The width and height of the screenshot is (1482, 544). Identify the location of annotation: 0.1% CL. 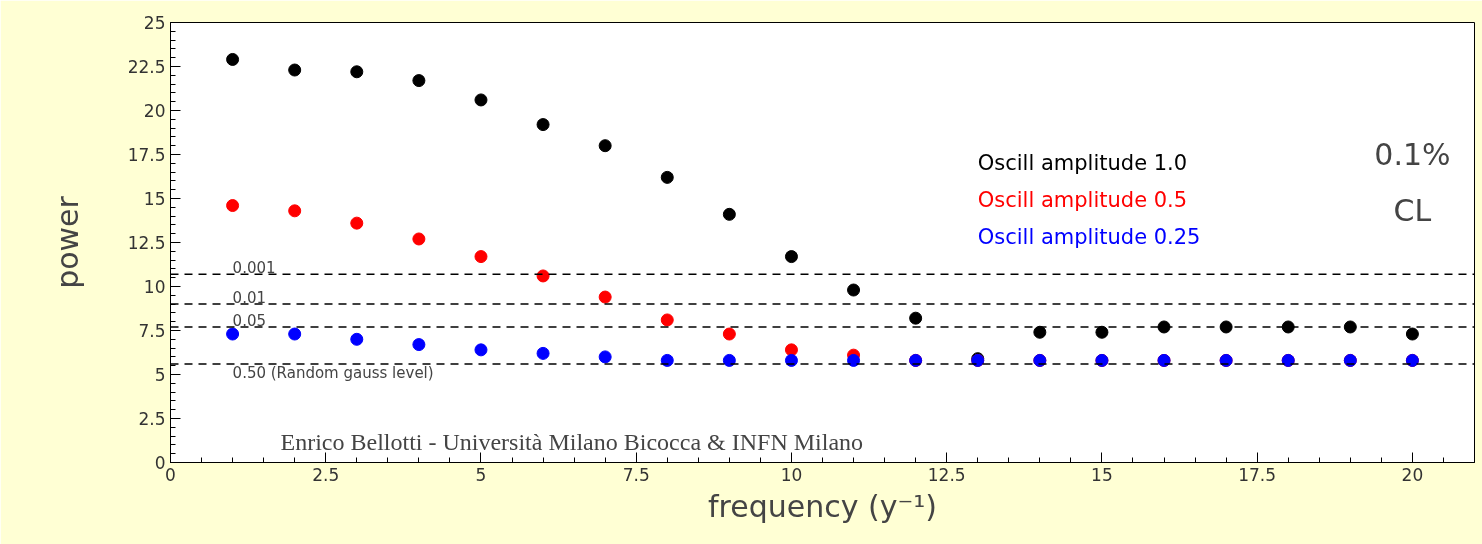
(1412, 183).